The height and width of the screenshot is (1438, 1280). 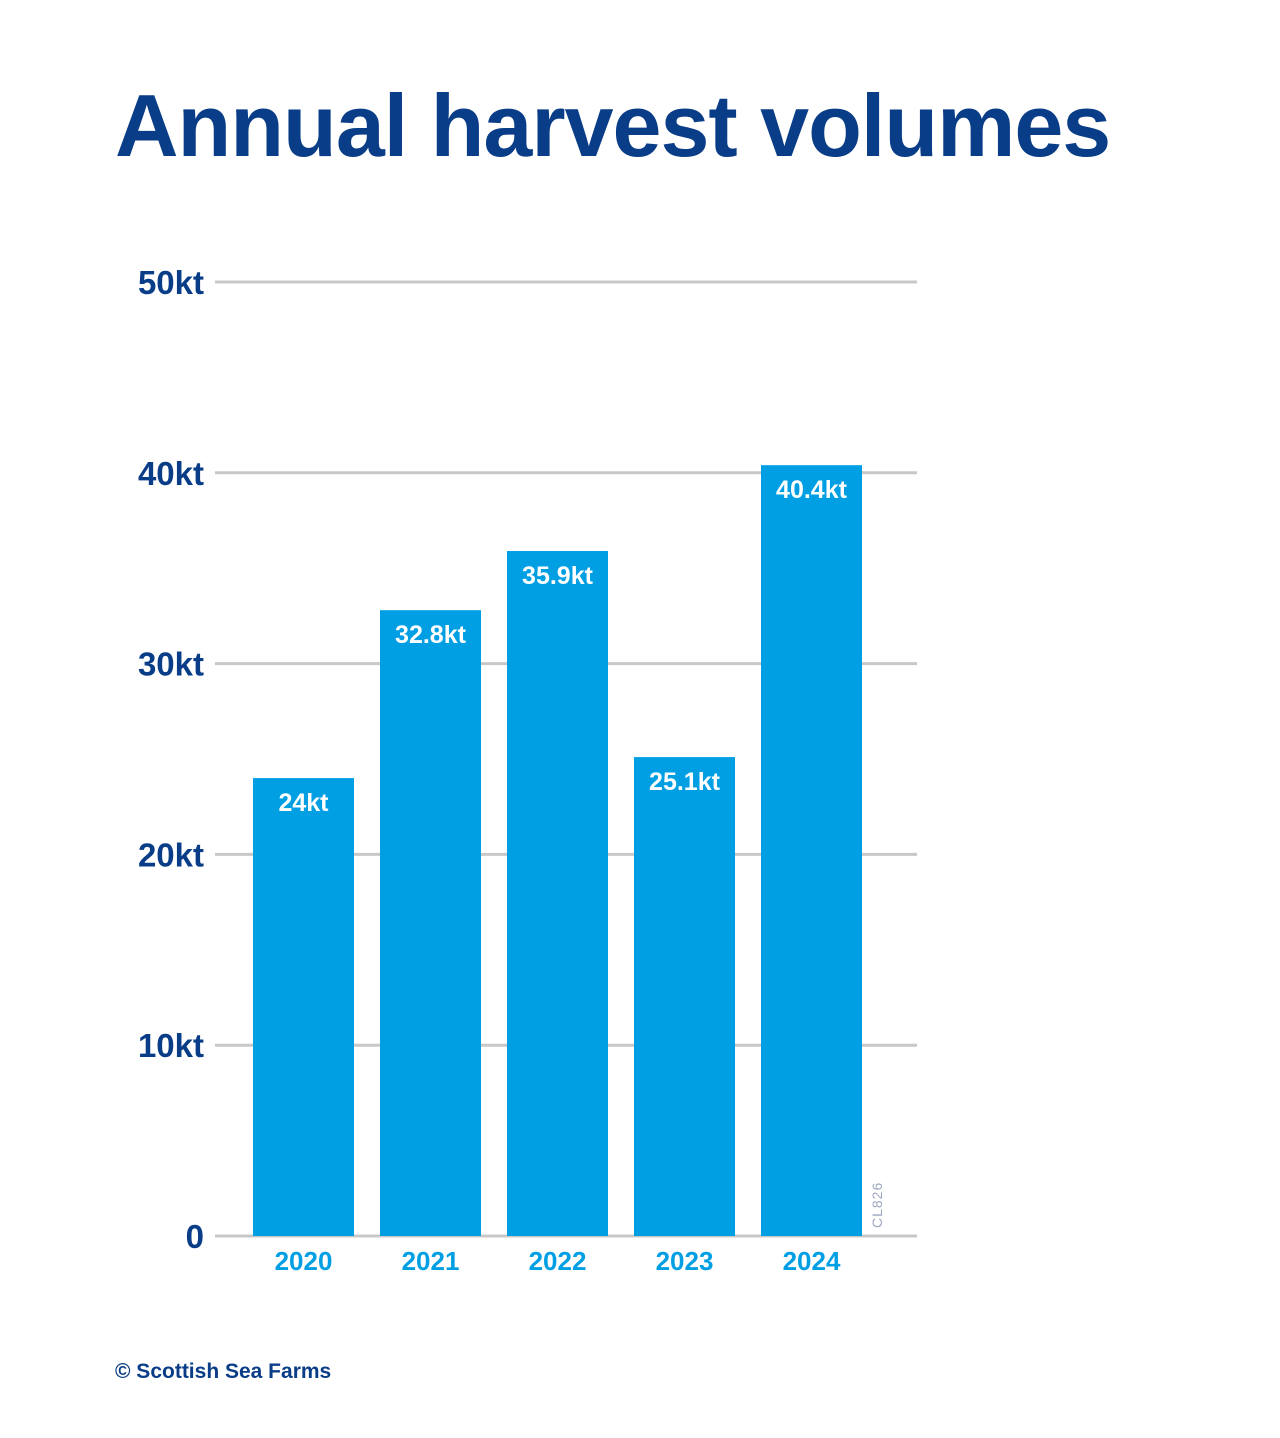 I want to click on data-label: 35.9kt, so click(x=558, y=576).